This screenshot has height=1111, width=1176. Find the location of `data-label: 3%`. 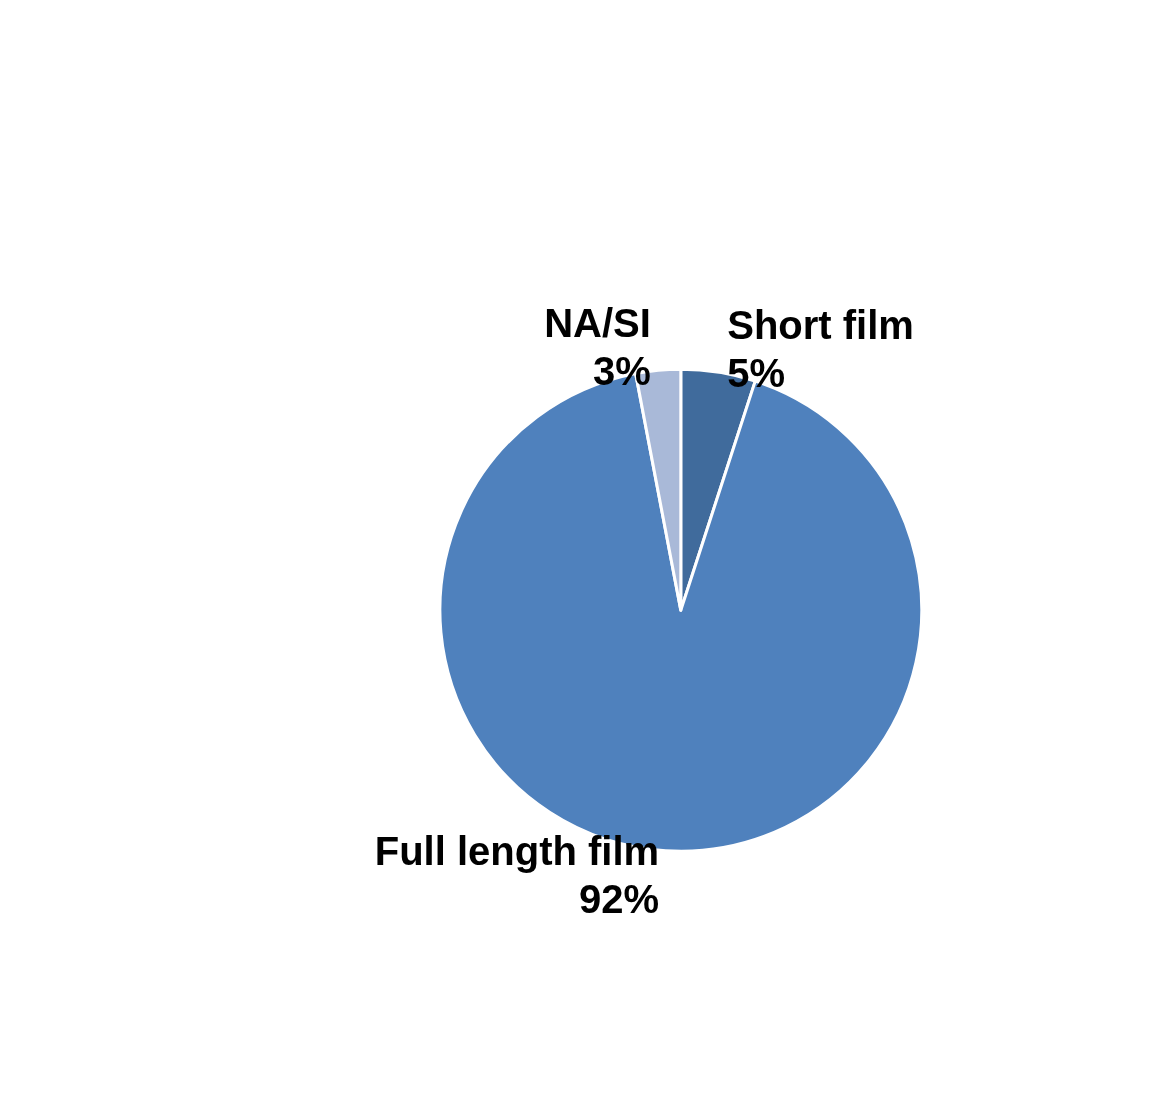

data-label: 3% is located at coordinates (622, 370).